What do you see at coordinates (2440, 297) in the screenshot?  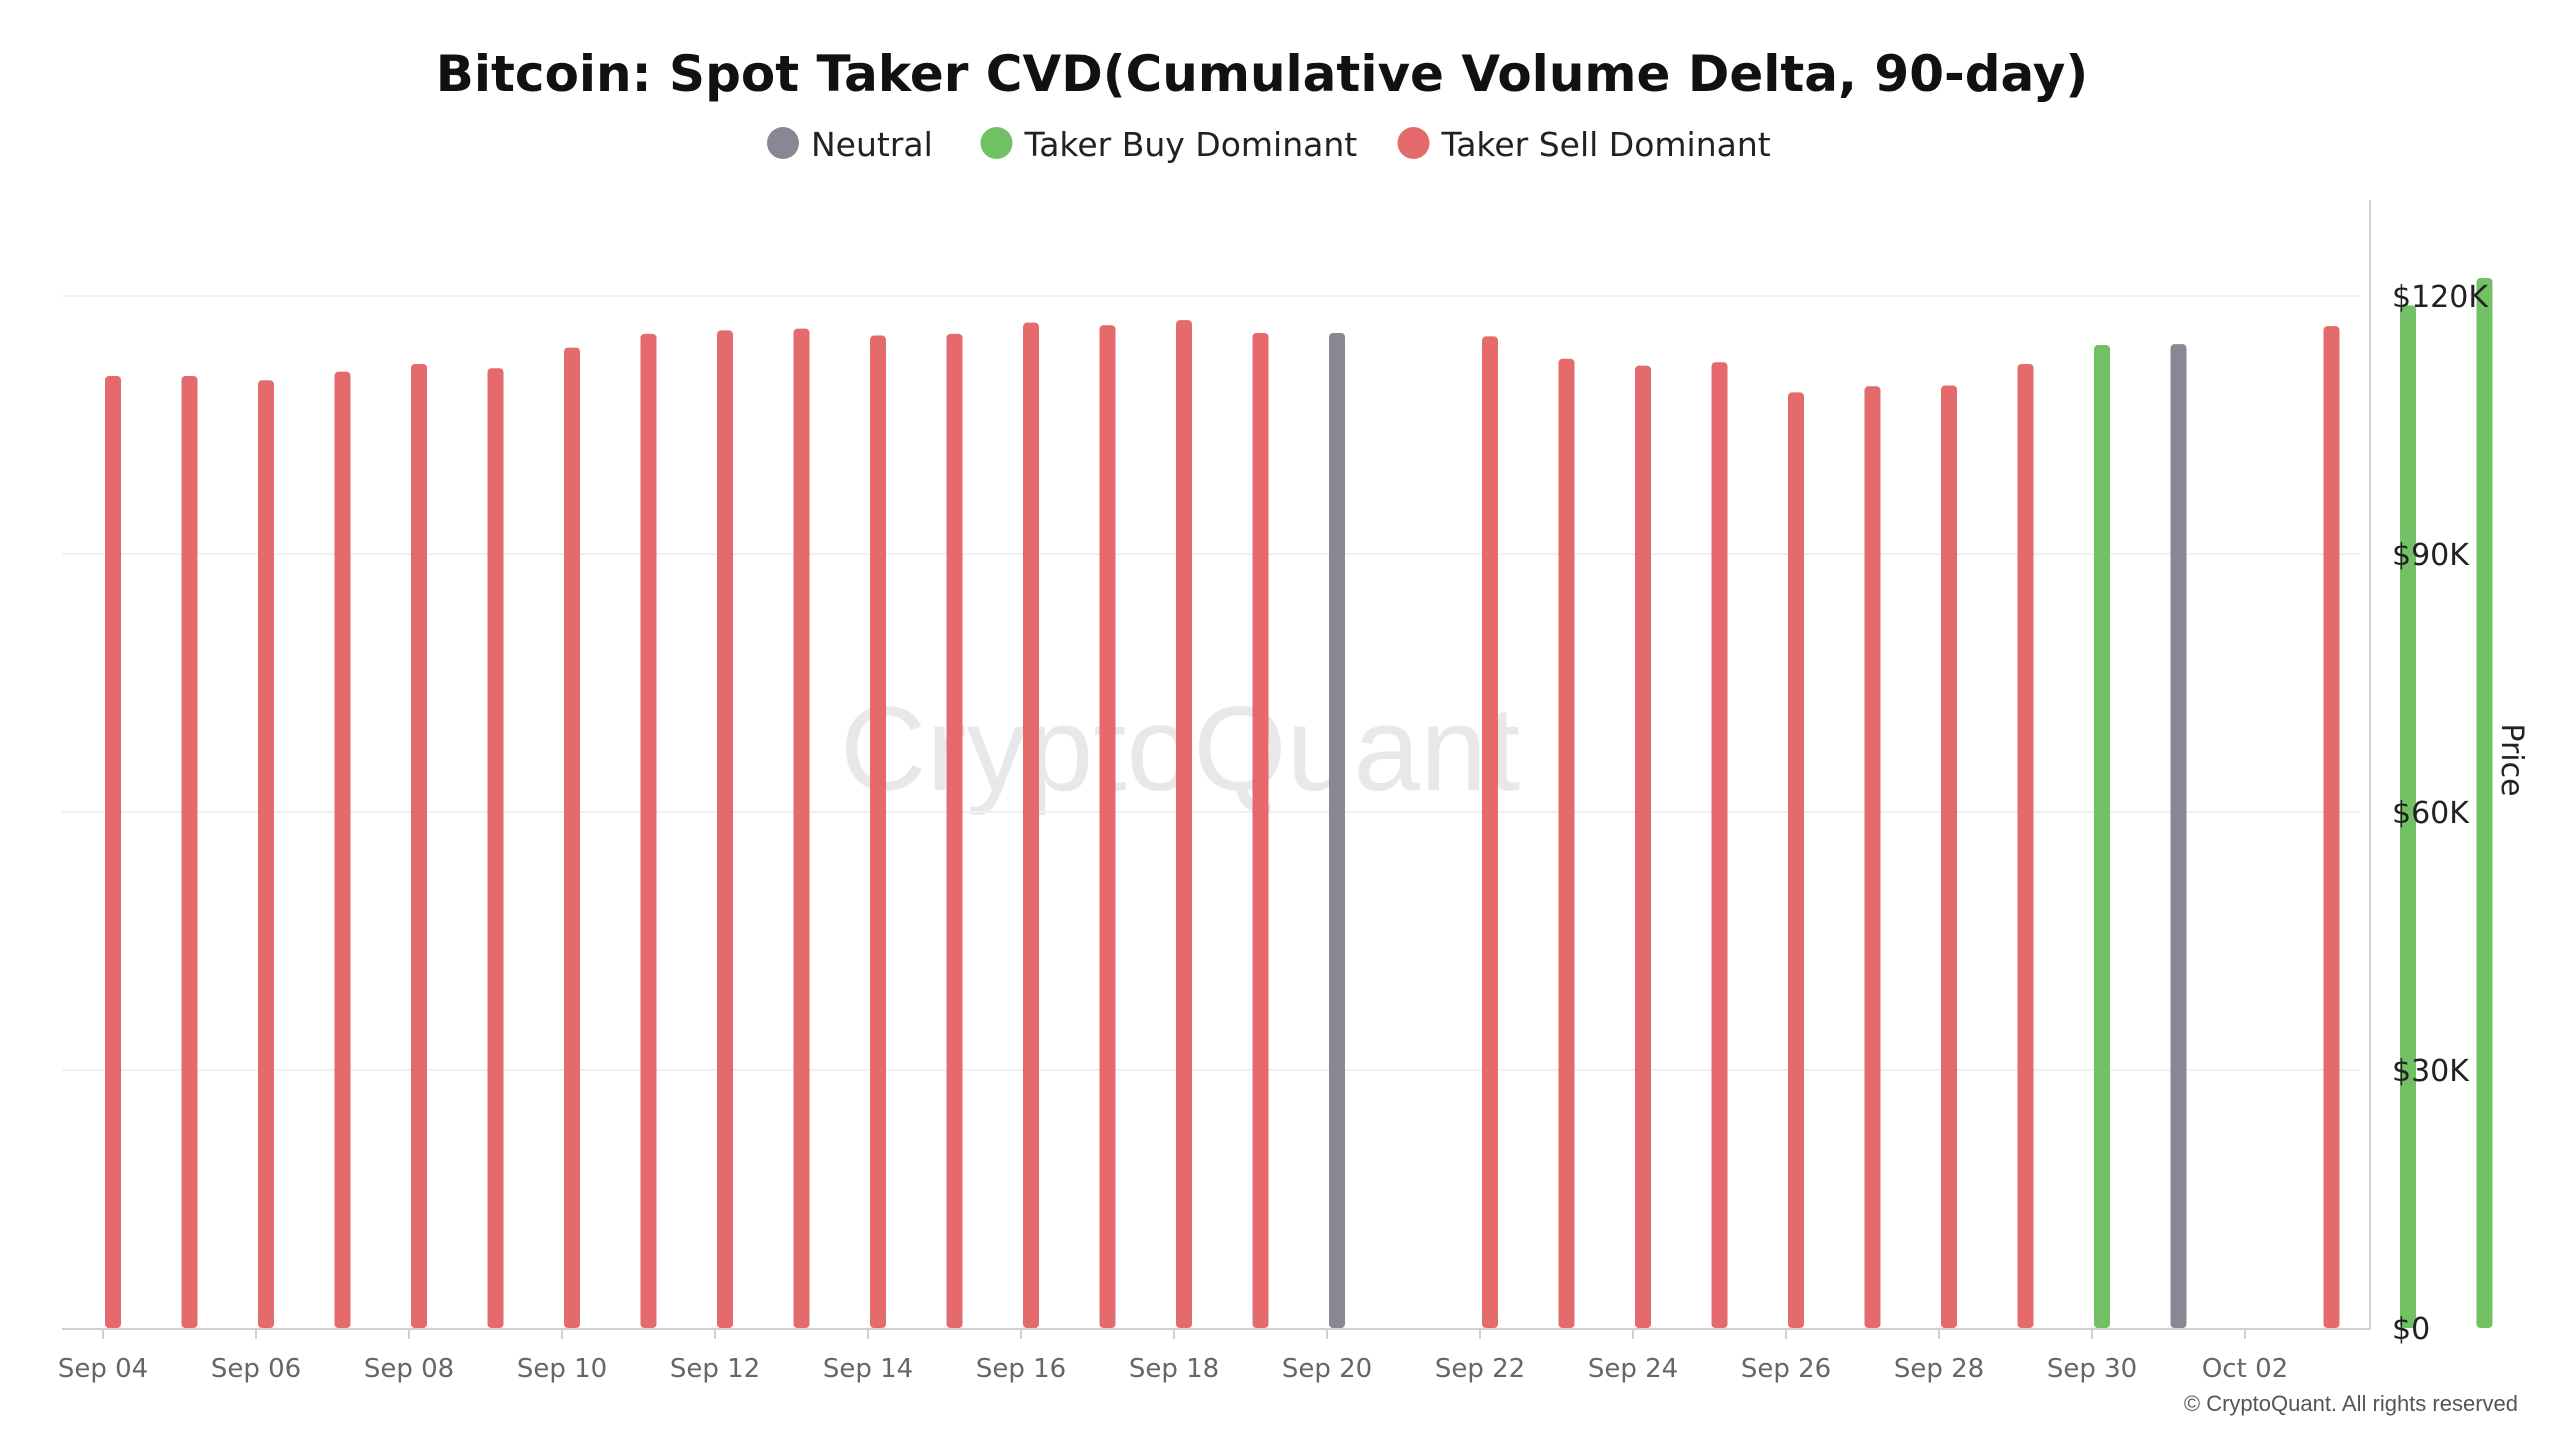 I see `y-tick-label: $120K` at bounding box center [2440, 297].